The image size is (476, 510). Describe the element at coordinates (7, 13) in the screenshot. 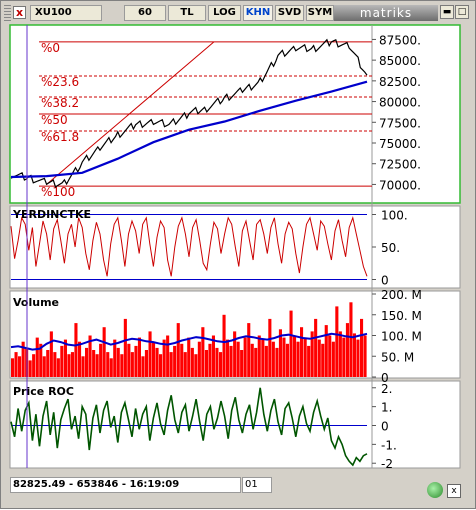

I see `toolbar-grip` at that location.